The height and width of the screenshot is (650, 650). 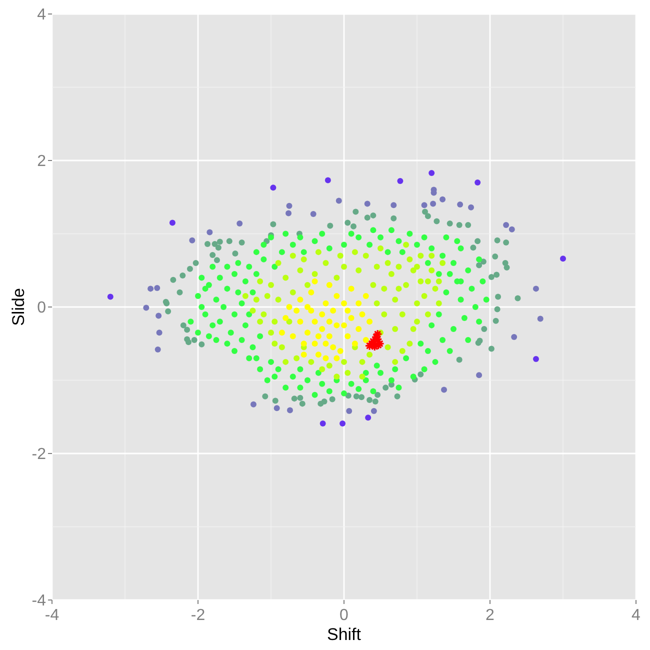 What do you see at coordinates (636, 615) in the screenshot?
I see `x-tick-label: 4` at bounding box center [636, 615].